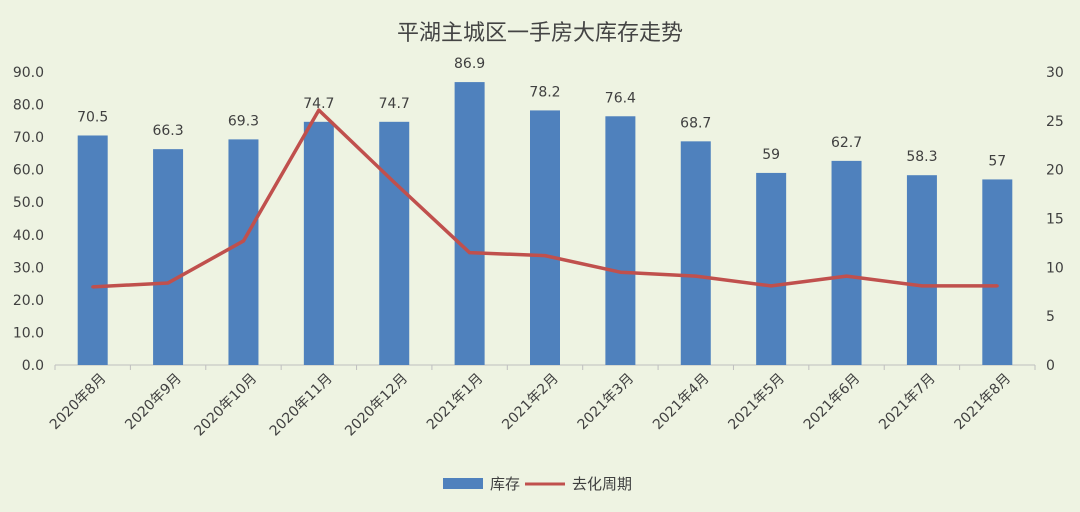  Describe the element at coordinates (28, 73) in the screenshot. I see `y-left-tick-label: 90.0` at that location.